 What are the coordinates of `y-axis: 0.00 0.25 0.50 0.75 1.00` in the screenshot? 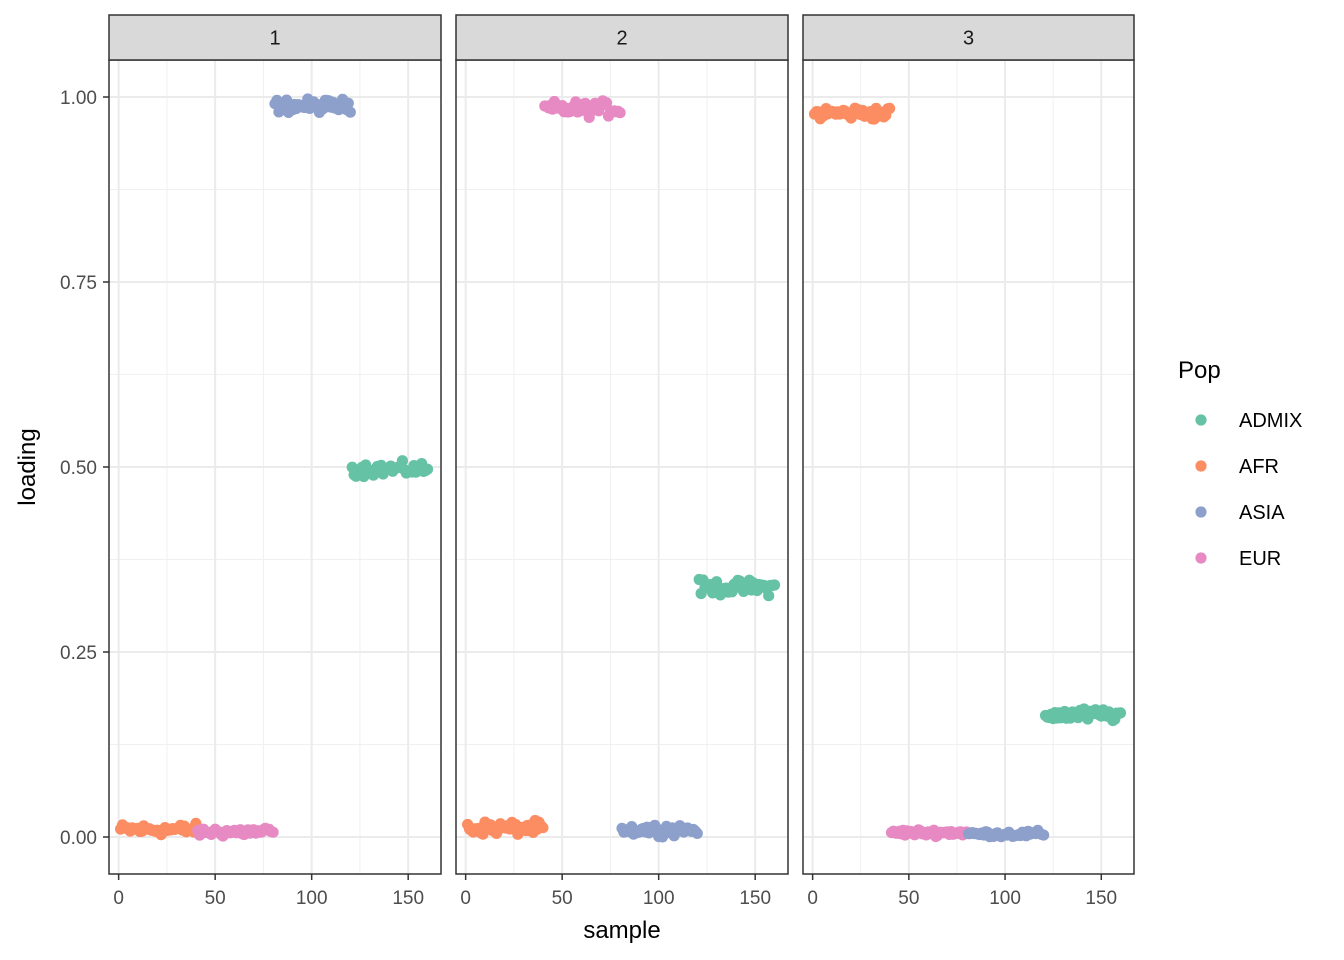 It's located at (84, 468).